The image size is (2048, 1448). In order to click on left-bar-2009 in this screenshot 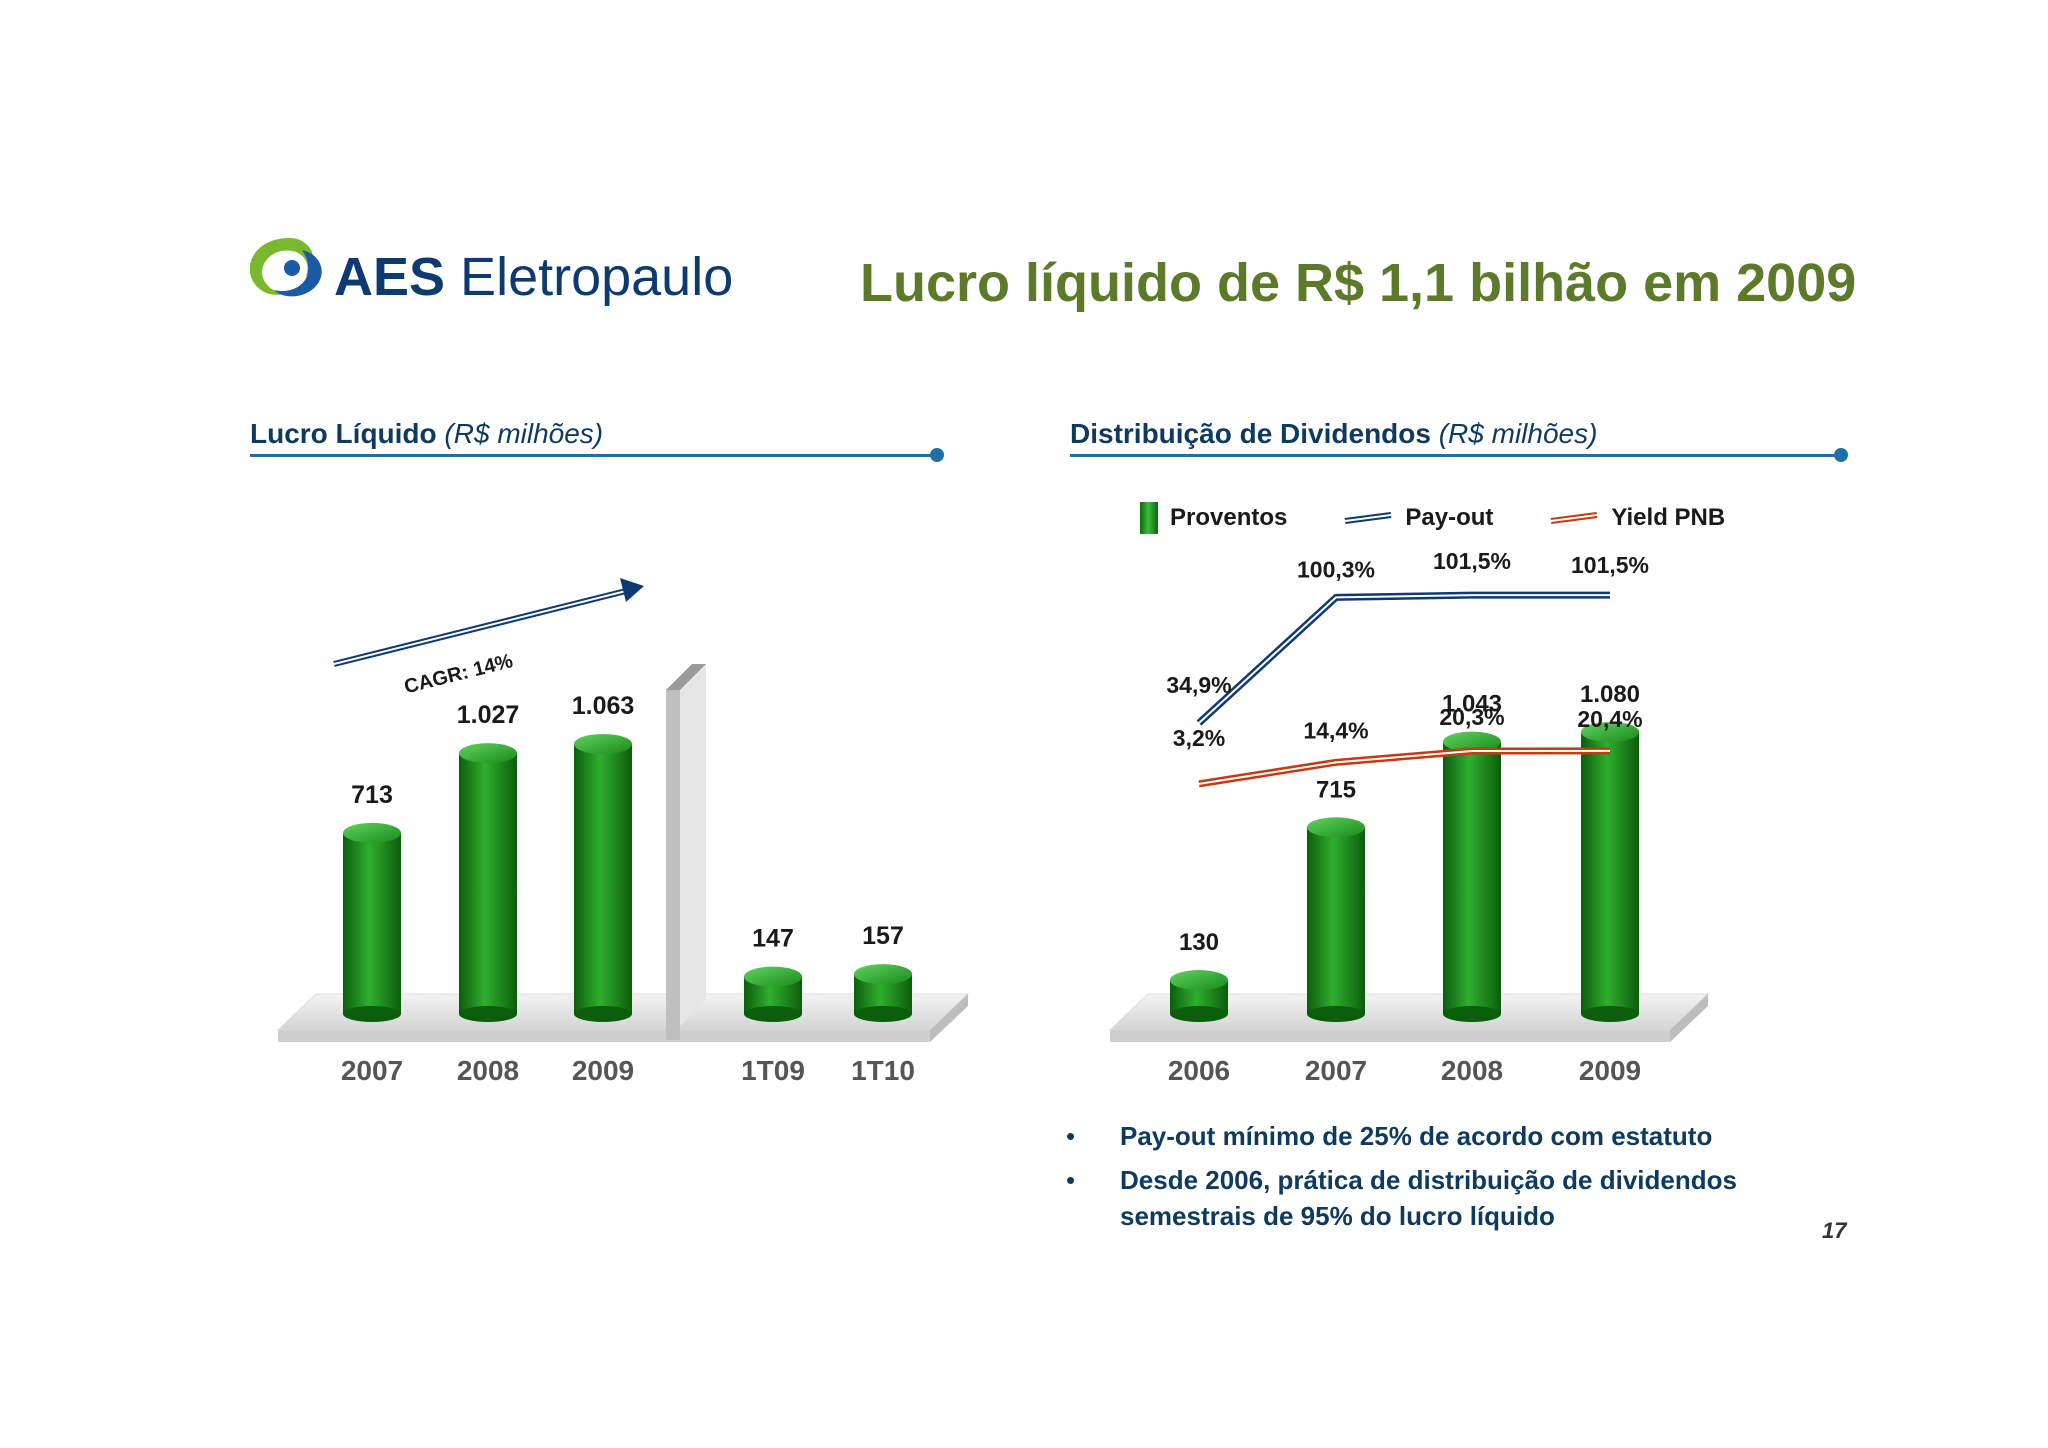, I will do `click(603, 879)`.